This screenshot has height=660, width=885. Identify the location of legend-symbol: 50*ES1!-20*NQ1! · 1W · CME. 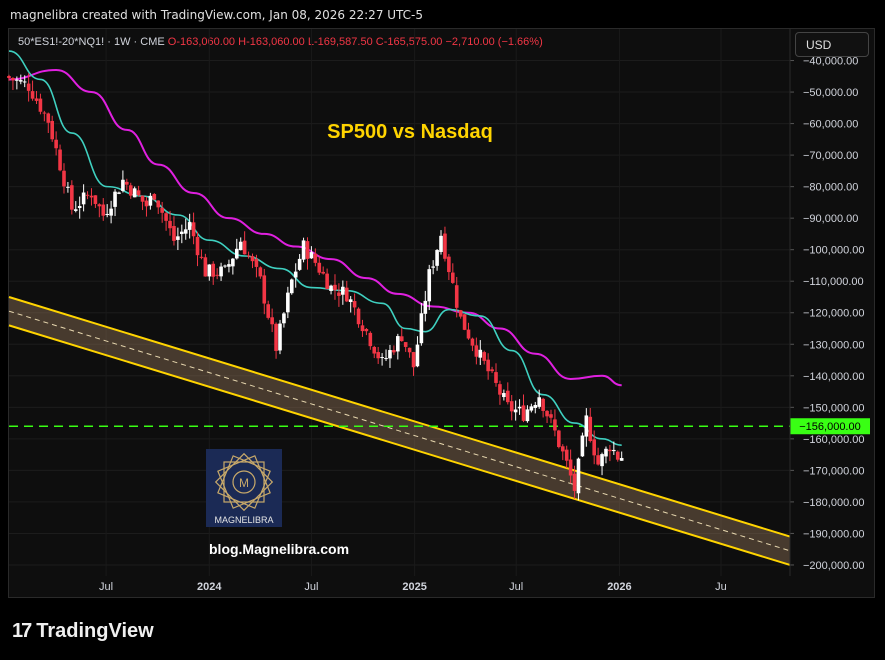
(91, 42).